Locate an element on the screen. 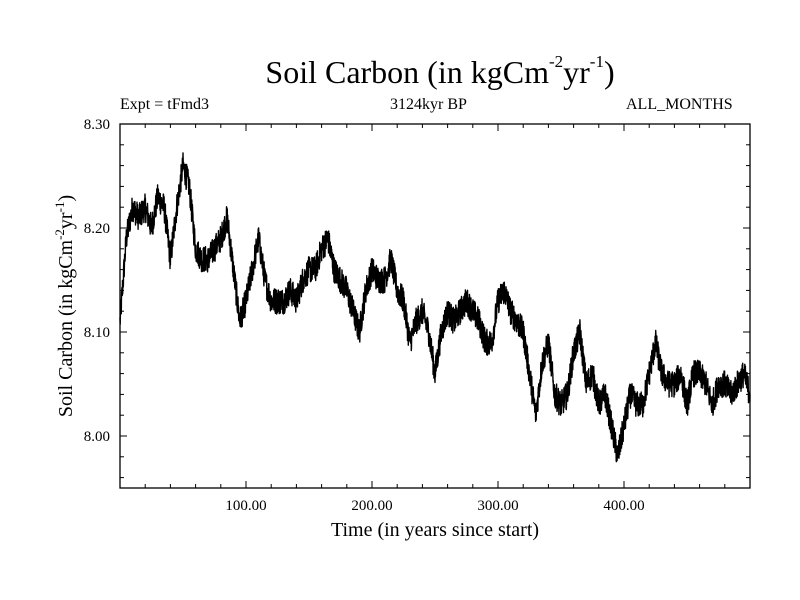 This screenshot has width=800, height=600. subtitle-period: 3124kyr BP is located at coordinates (428, 104).